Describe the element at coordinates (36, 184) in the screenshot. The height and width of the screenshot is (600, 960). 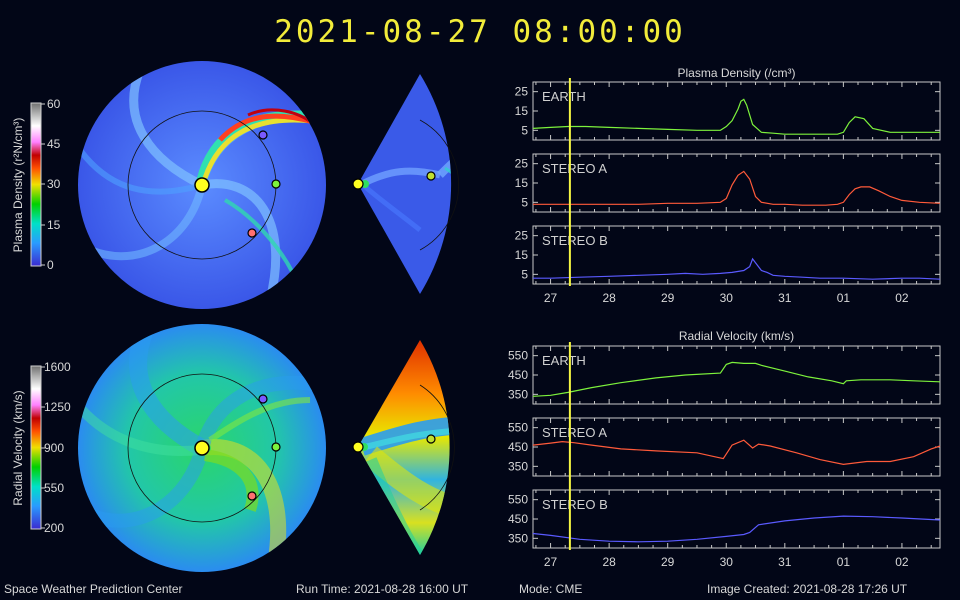
I see `density-colorbar: 60 45 30 15 0 Plasma Density (r²N/cm³)` at that location.